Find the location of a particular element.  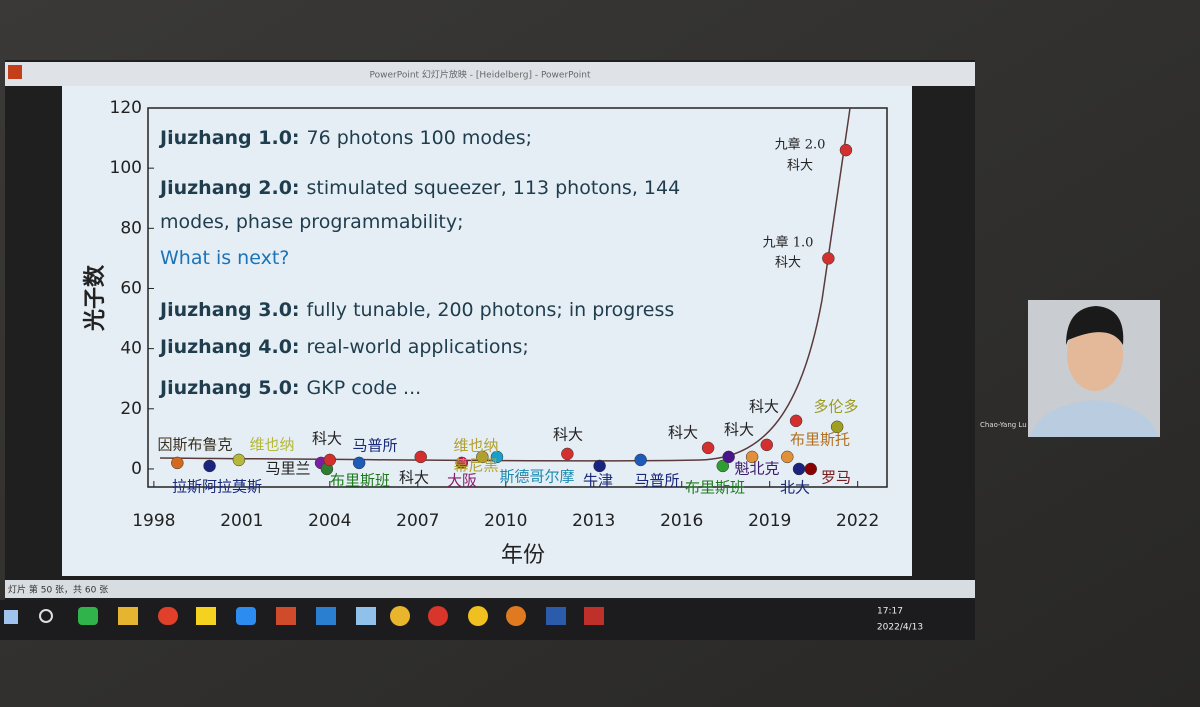

x-axis-title: 年份 is located at coordinates (523, 555).